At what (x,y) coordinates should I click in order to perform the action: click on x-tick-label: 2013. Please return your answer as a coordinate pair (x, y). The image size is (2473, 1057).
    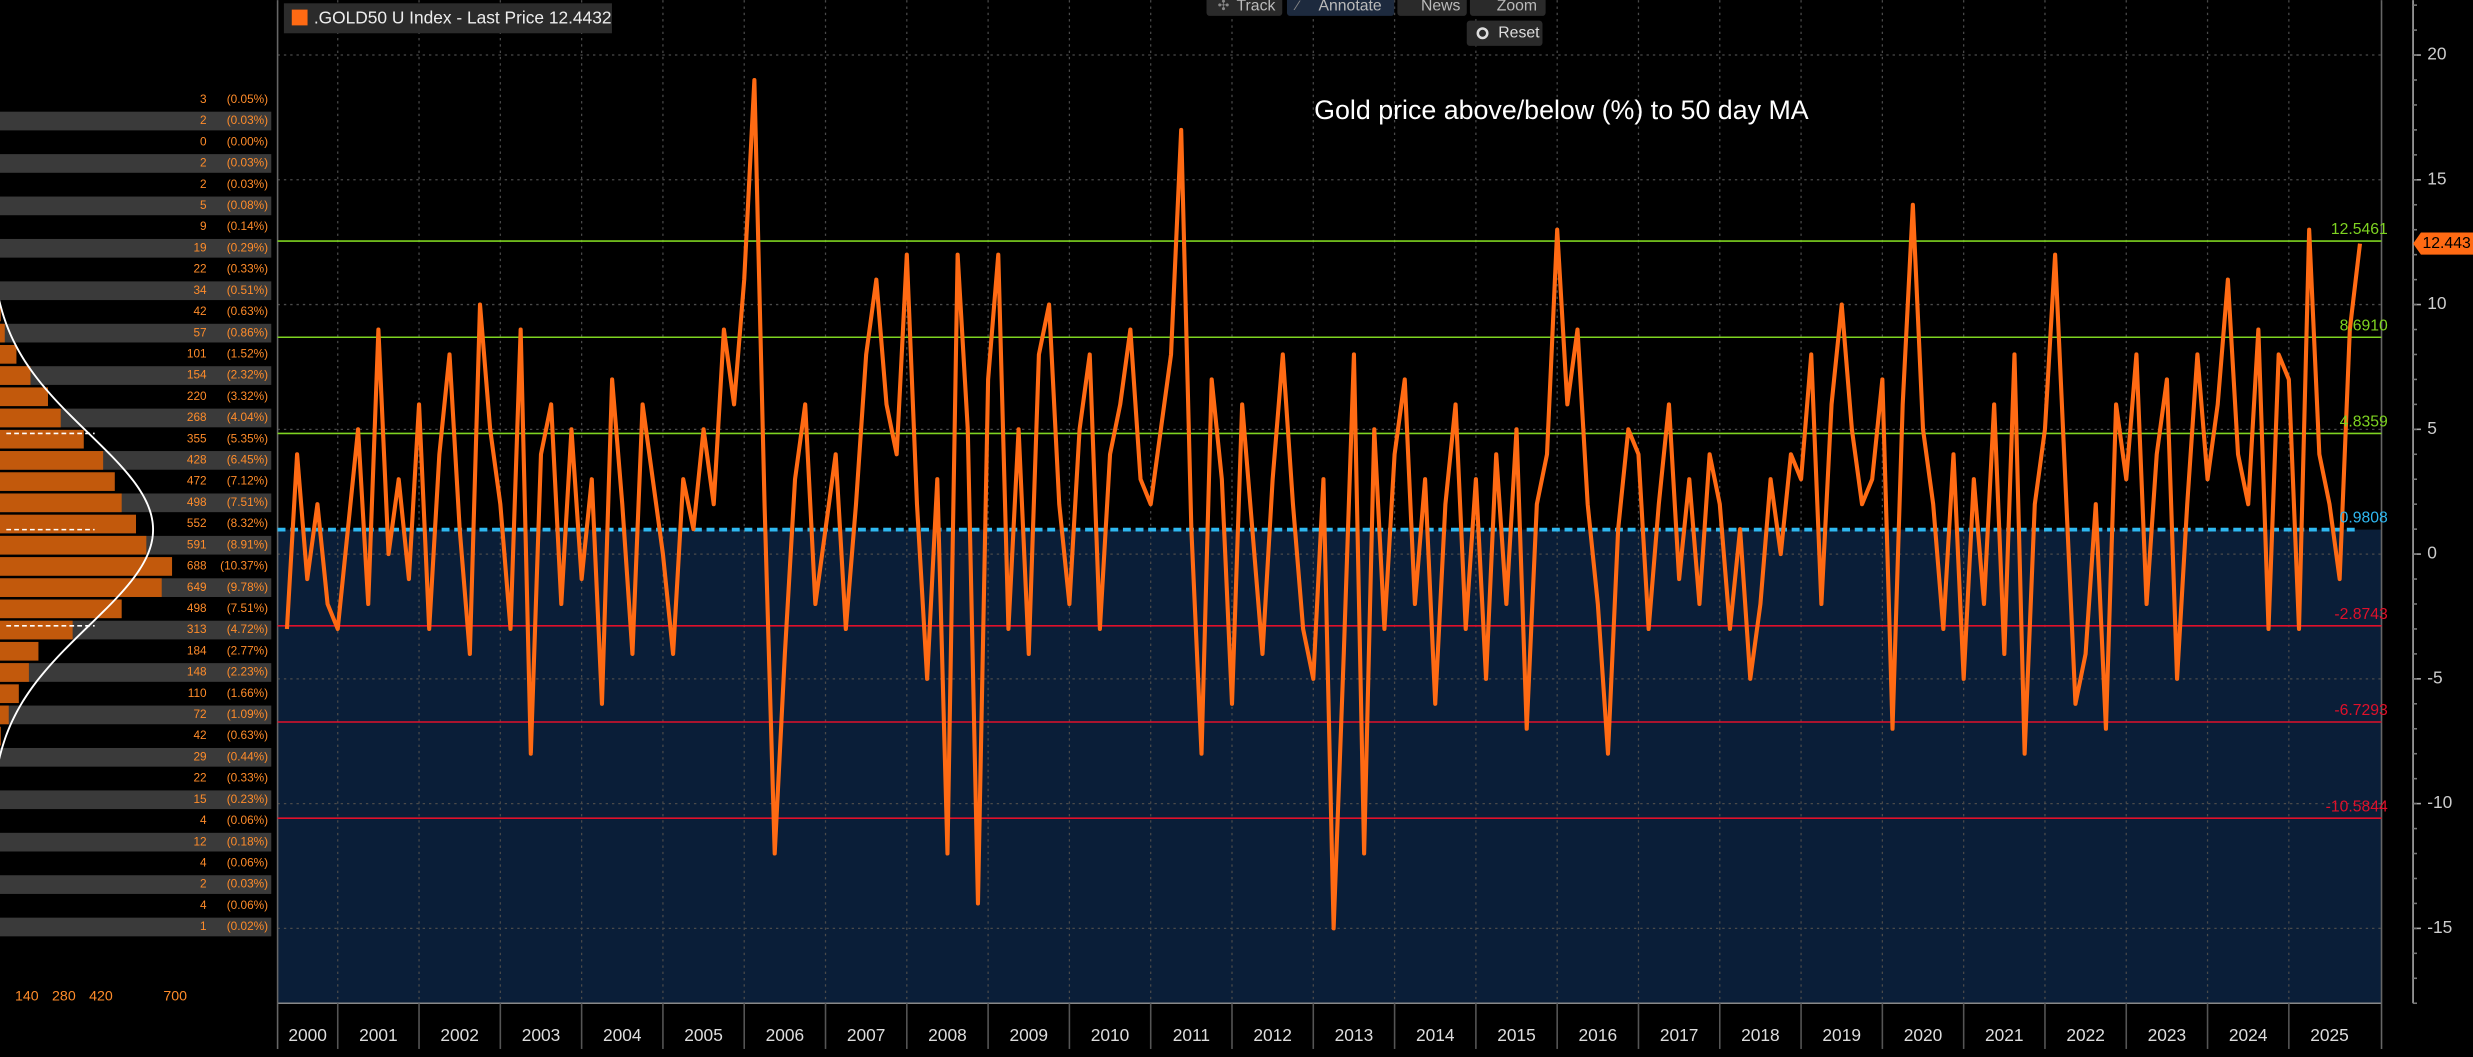
    Looking at the image, I should click on (1354, 1035).